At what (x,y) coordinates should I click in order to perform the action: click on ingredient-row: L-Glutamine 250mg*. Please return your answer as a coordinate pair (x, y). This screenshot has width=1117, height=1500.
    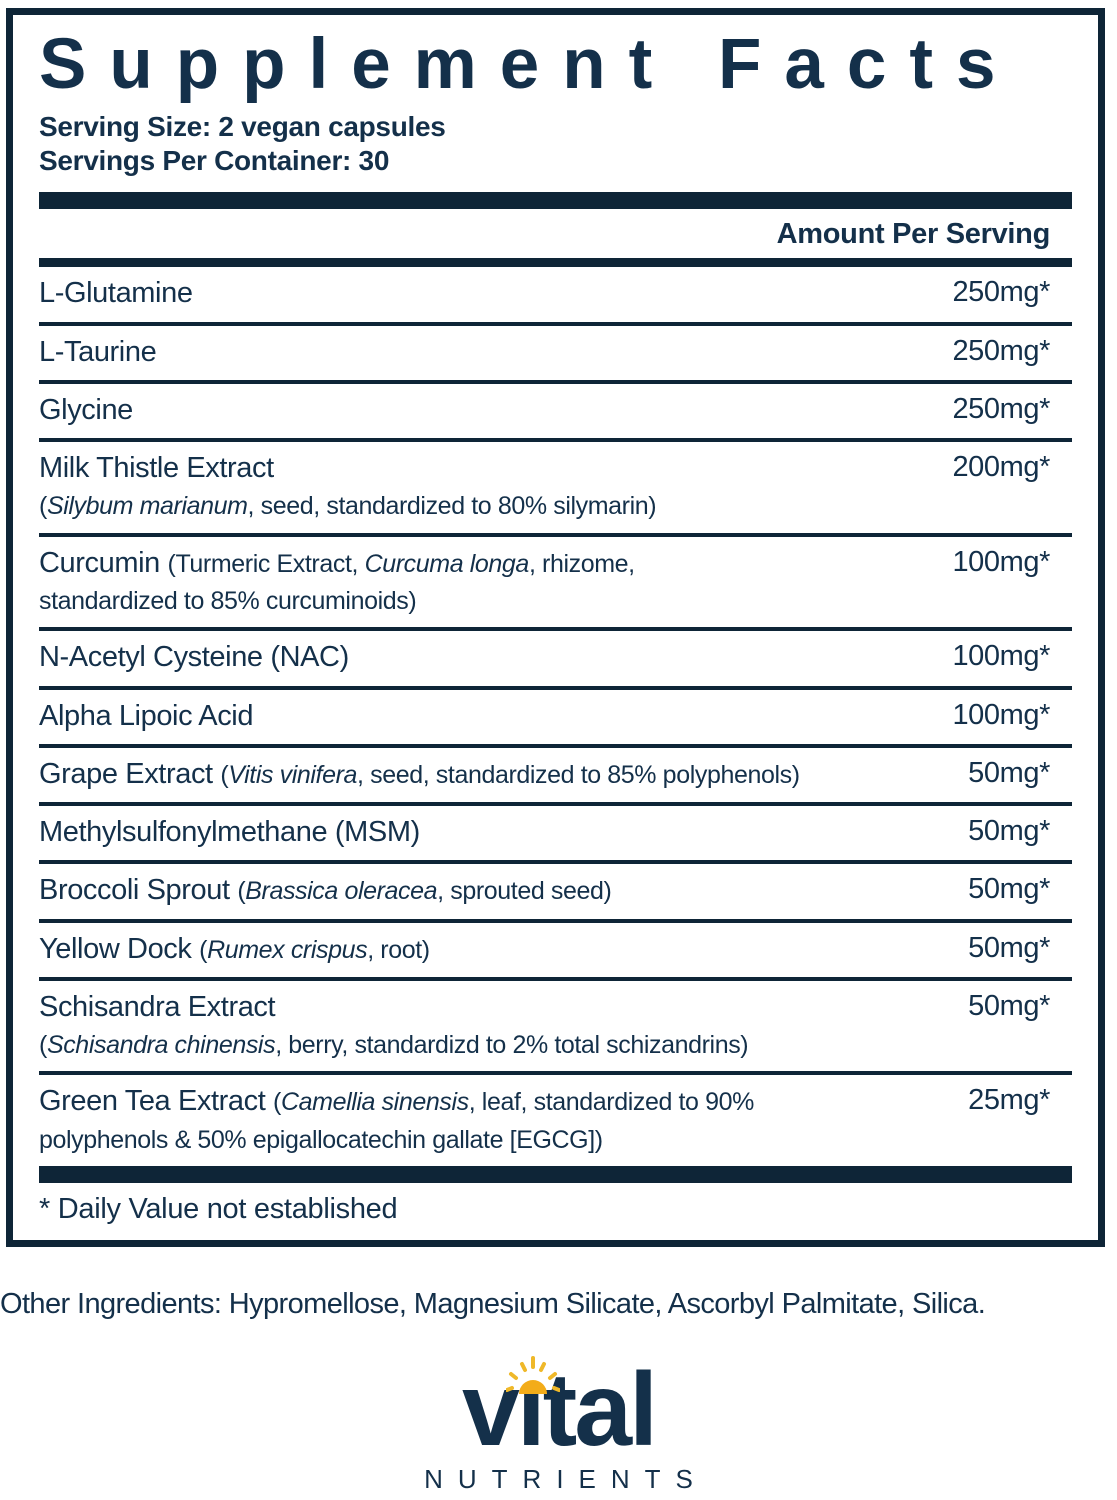
    Looking at the image, I should click on (555, 294).